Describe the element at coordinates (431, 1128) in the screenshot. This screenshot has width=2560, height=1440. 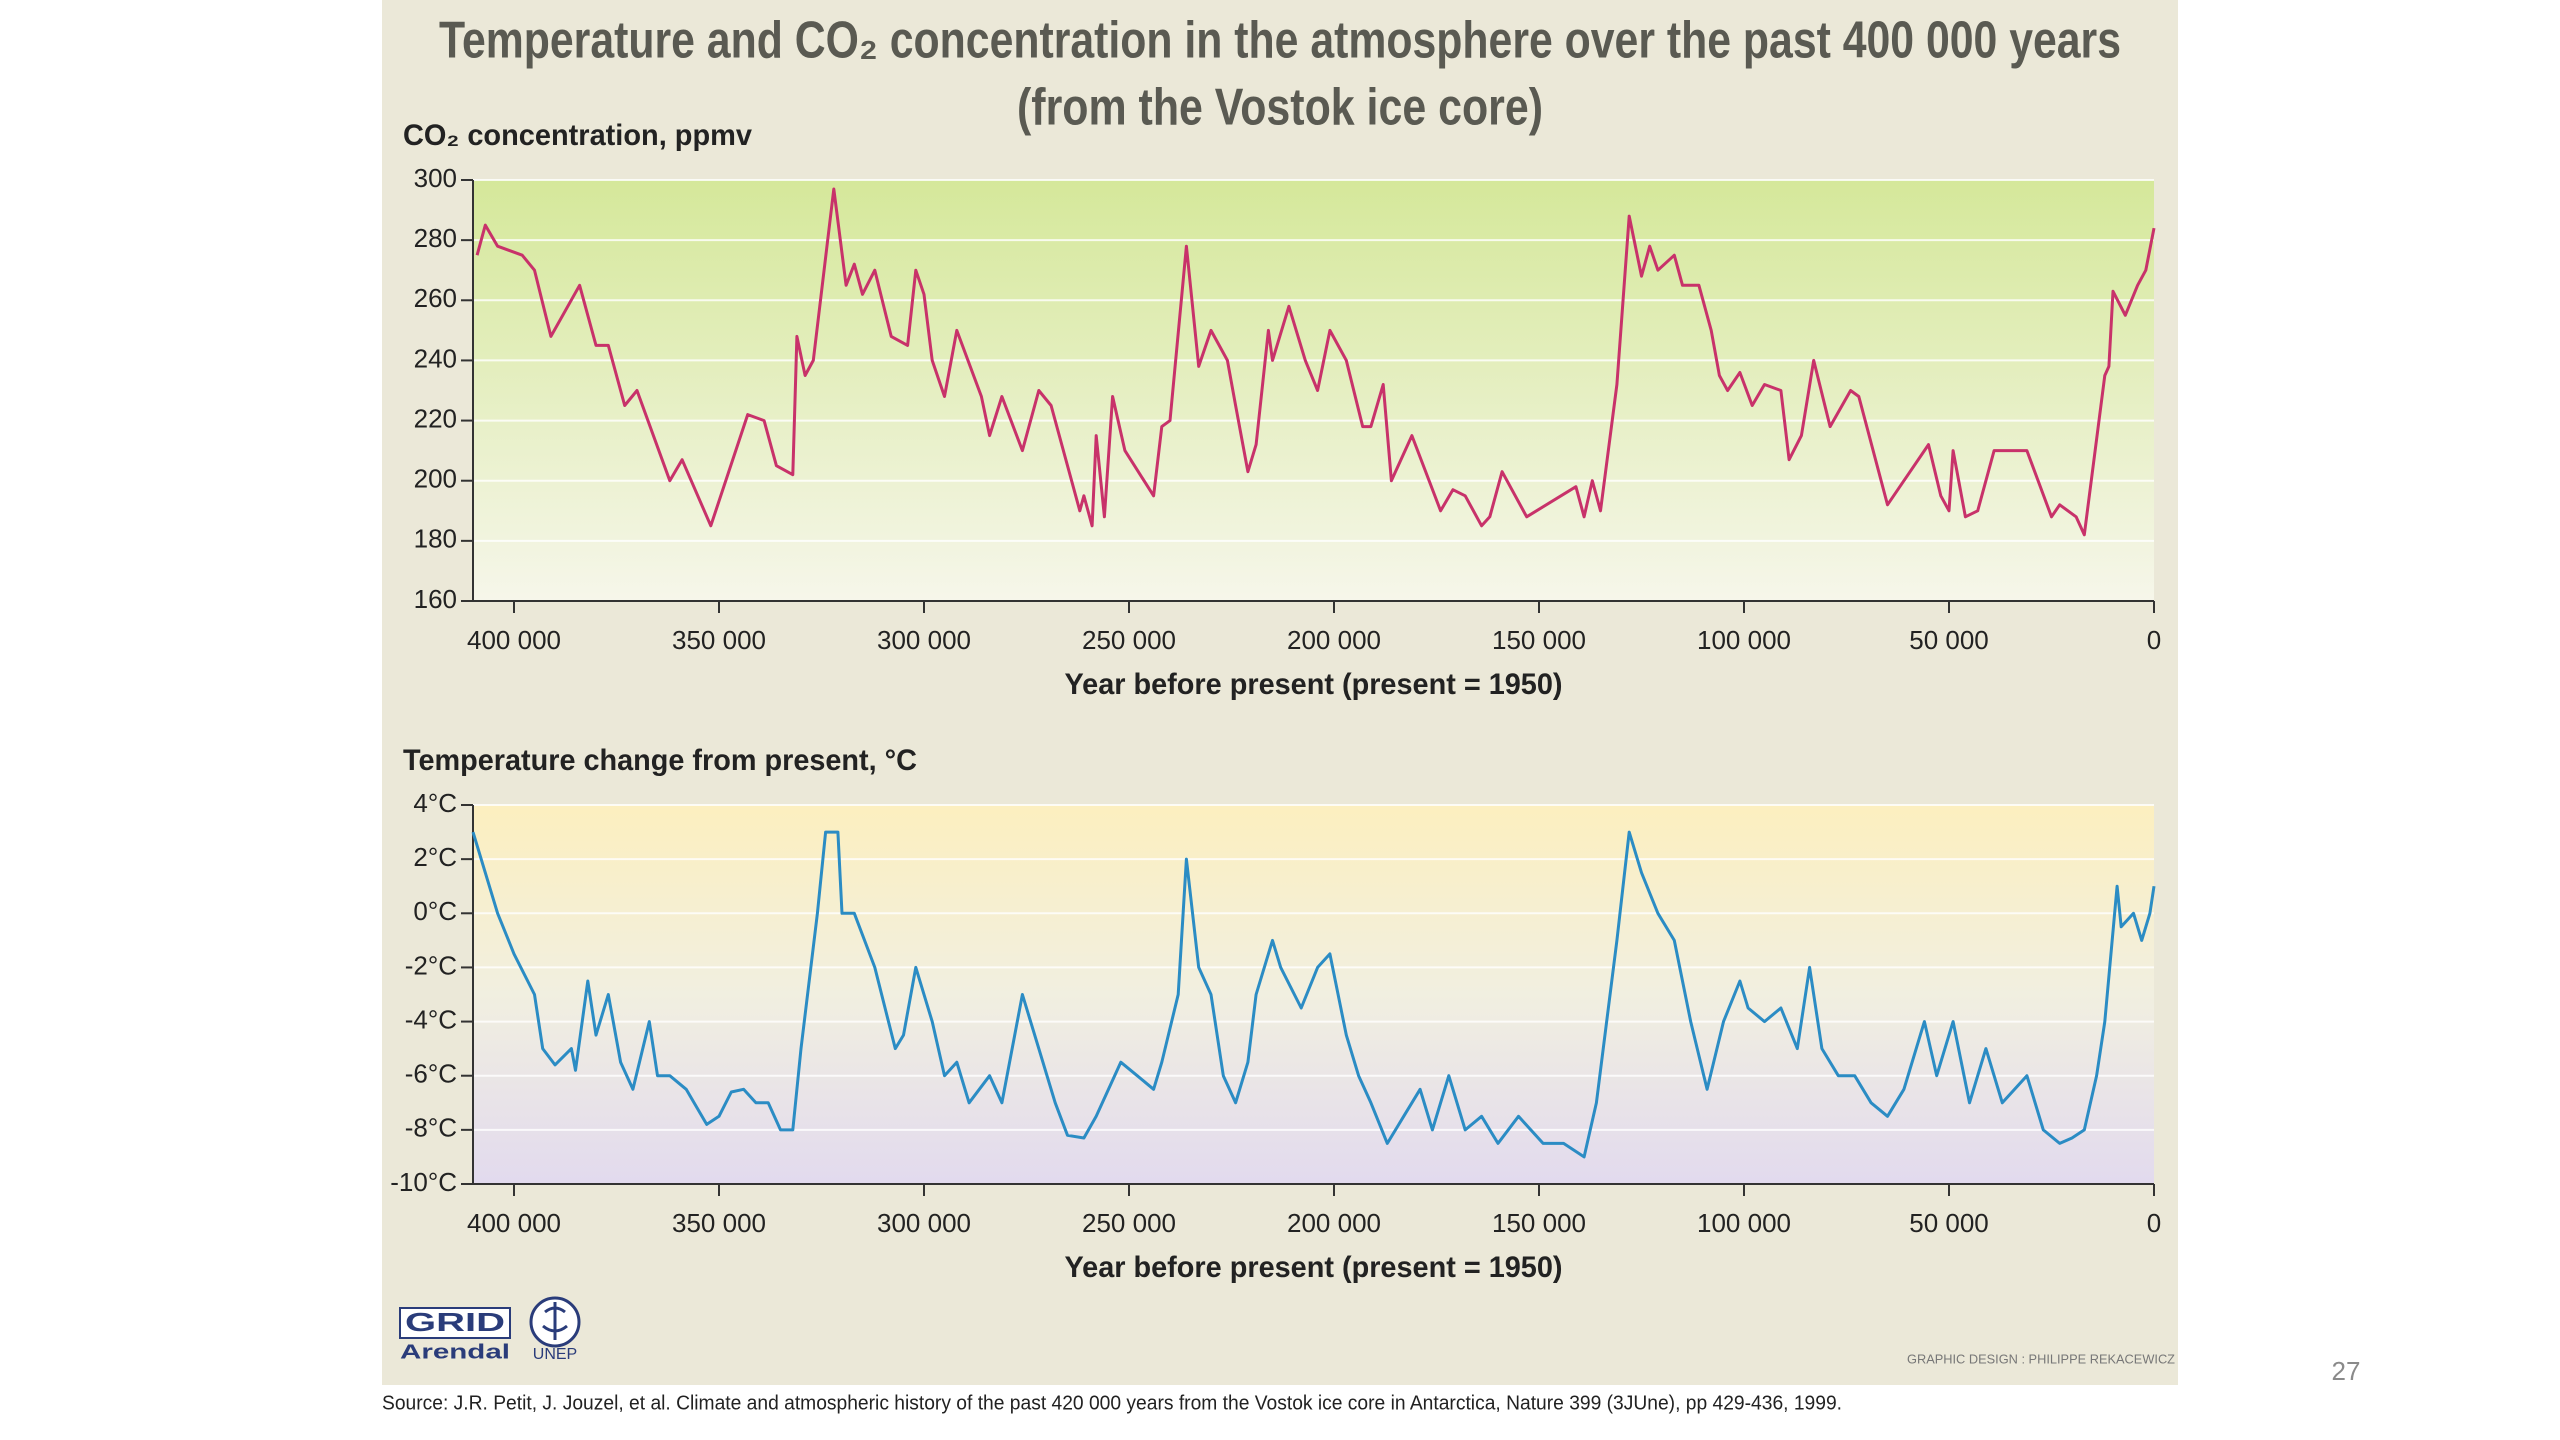
I see `y-tick-label: -8°C` at that location.